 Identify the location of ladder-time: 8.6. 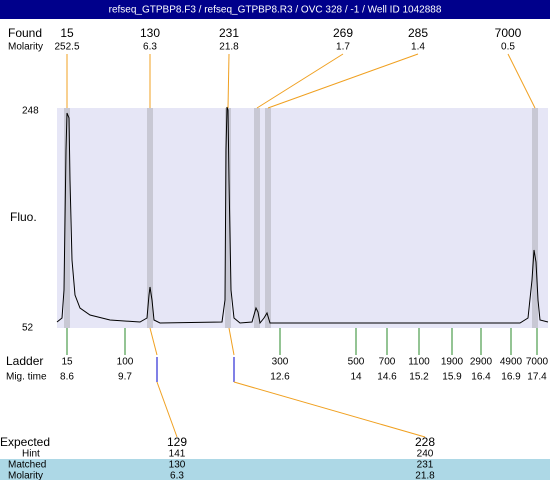
(67, 377).